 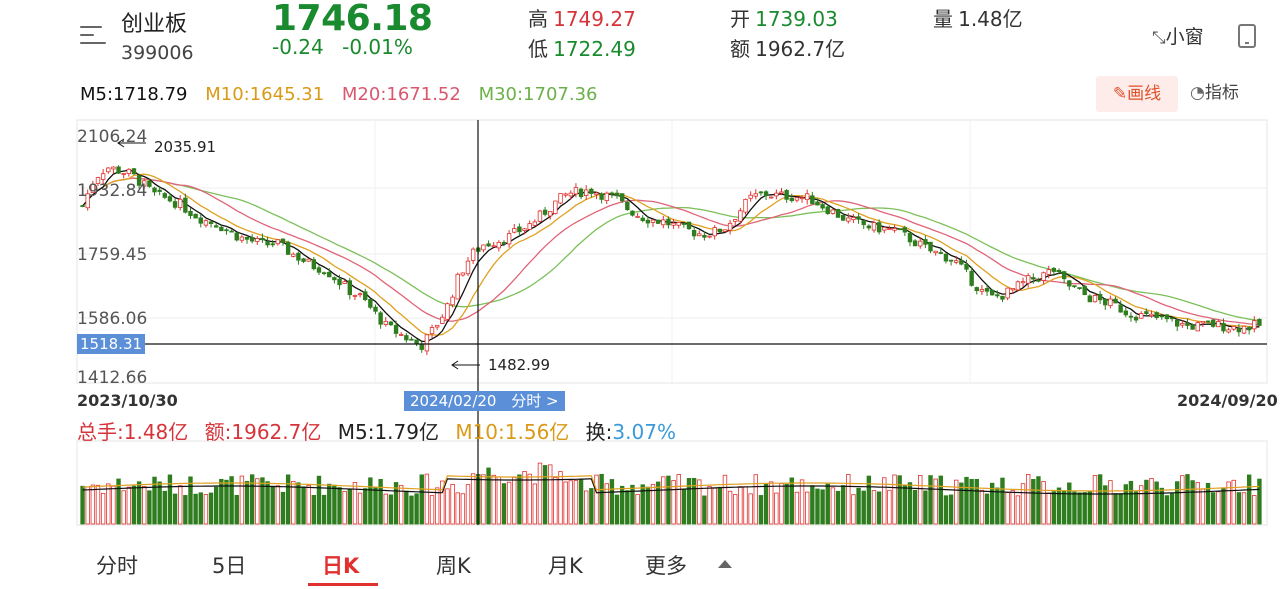 What do you see at coordinates (666, 566) in the screenshot?
I see `tab-more: 更多` at bounding box center [666, 566].